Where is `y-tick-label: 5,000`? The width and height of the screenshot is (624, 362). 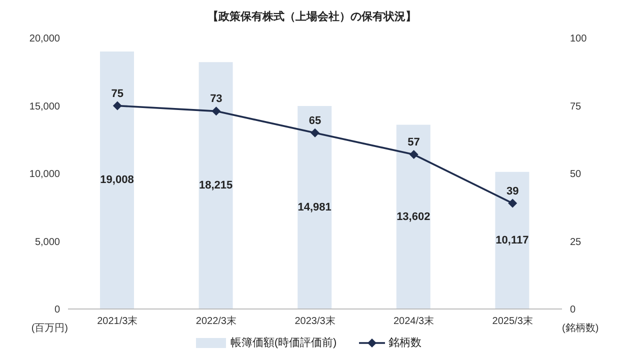
y-tick-label: 5,000 is located at coordinates (47, 242).